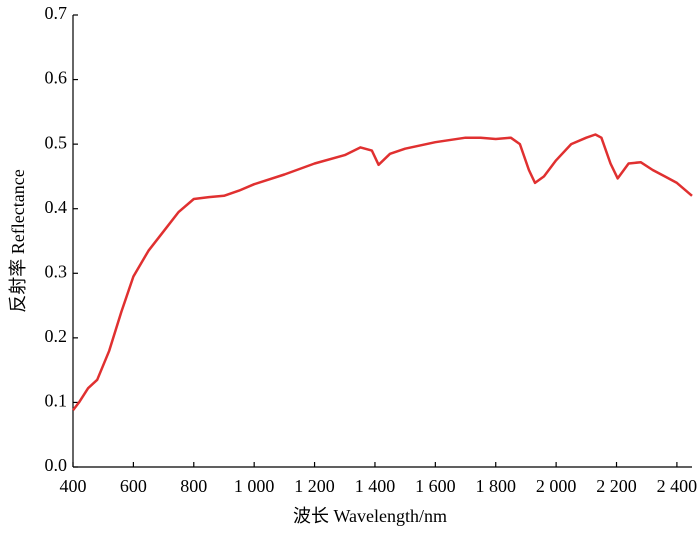  Describe the element at coordinates (133, 486) in the screenshot. I see `x-tick-label: 600` at that location.